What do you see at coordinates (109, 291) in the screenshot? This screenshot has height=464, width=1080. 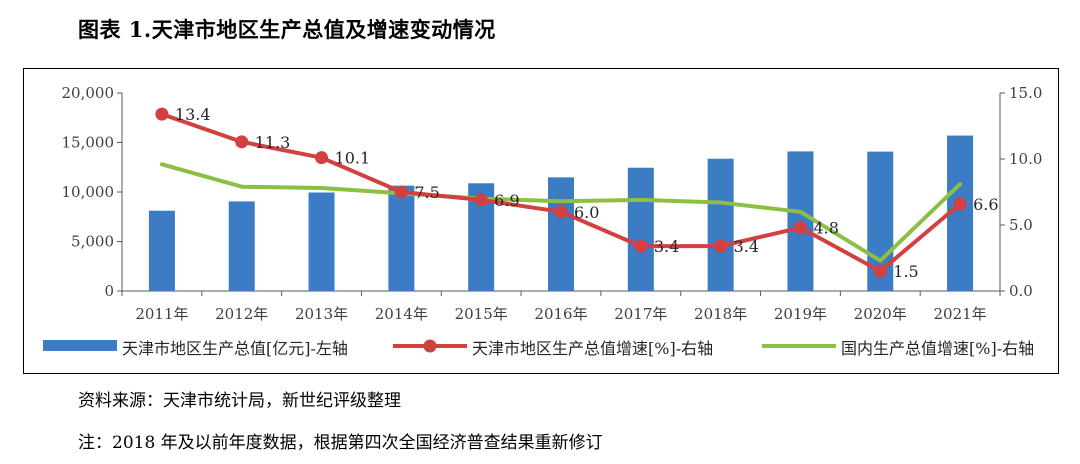 I see `left-axis-tick-label: 0` at bounding box center [109, 291].